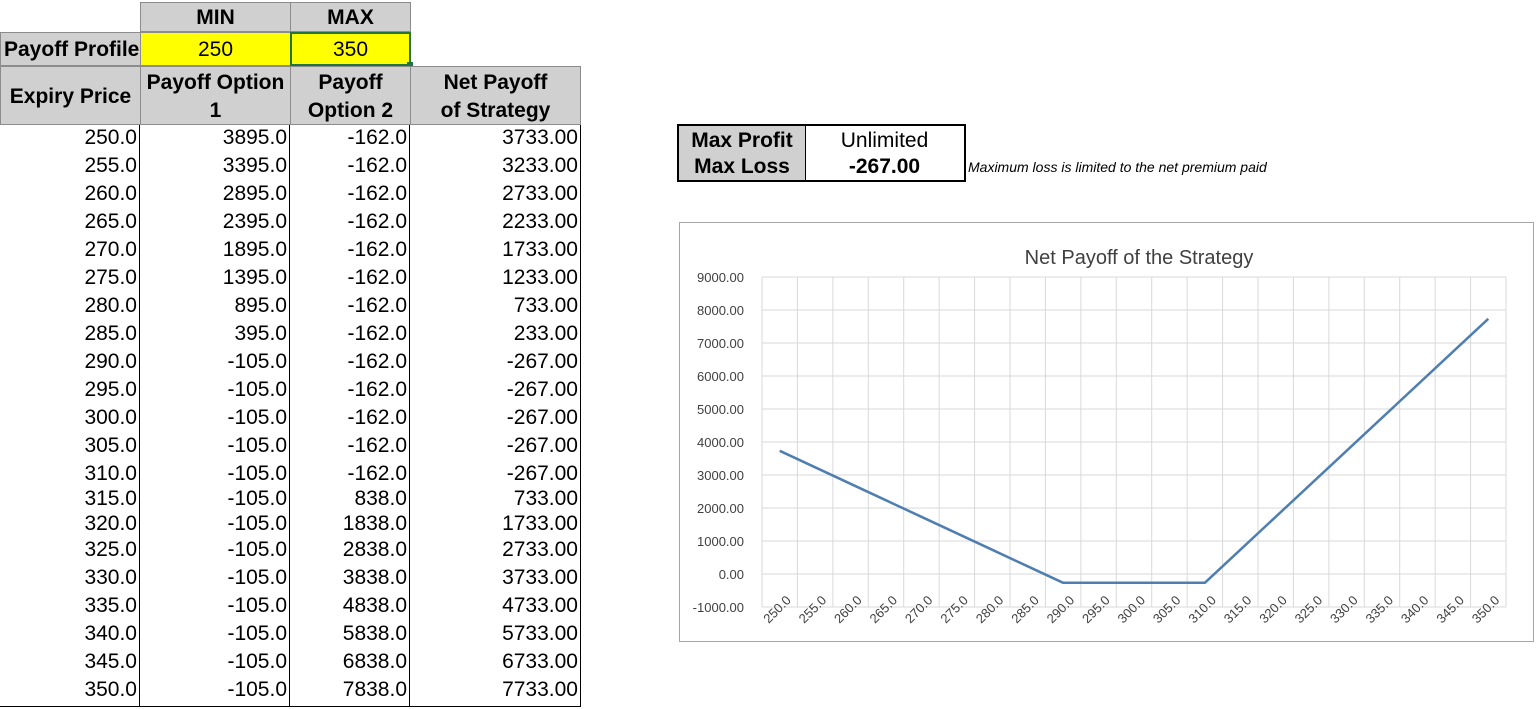 The image size is (1536, 709). I want to click on payoff-option-1-cell: 895.0, so click(260, 305).